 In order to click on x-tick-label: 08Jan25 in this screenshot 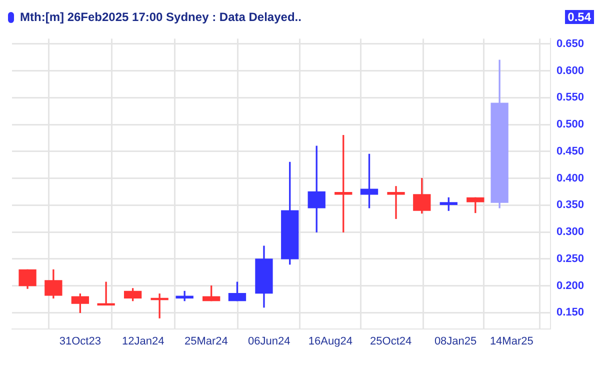, I will do `click(455, 341)`.